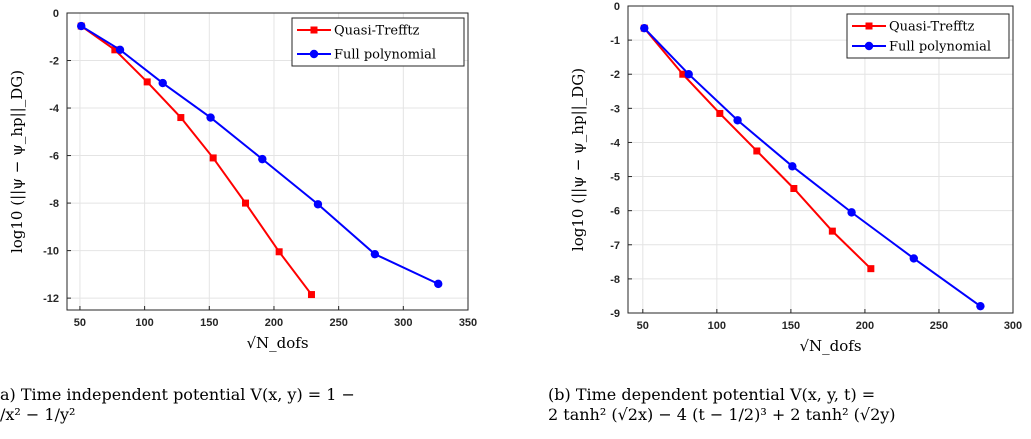  Describe the element at coordinates (615, 246) in the screenshot. I see `y-tick-label: -7` at that location.